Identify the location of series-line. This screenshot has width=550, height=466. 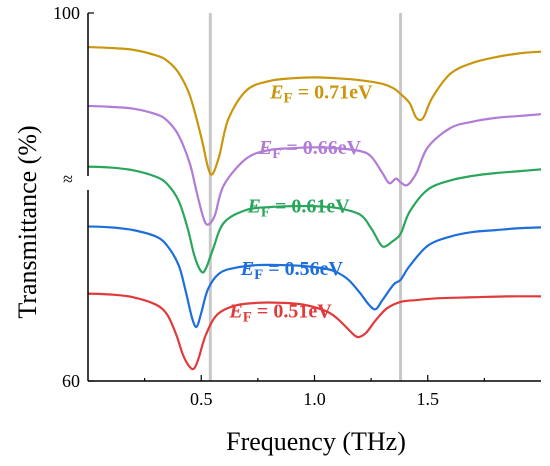
(314, 331).